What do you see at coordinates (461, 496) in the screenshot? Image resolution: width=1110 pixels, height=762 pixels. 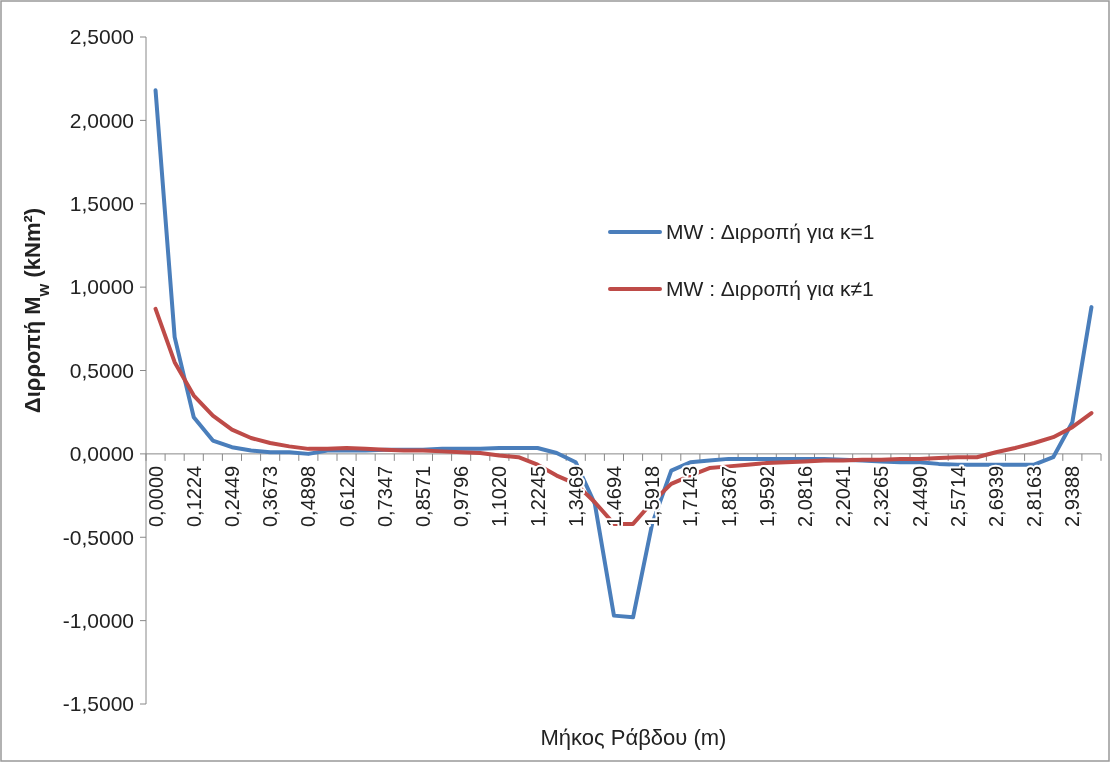 I see `x-tick-label: 0,9796` at bounding box center [461, 496].